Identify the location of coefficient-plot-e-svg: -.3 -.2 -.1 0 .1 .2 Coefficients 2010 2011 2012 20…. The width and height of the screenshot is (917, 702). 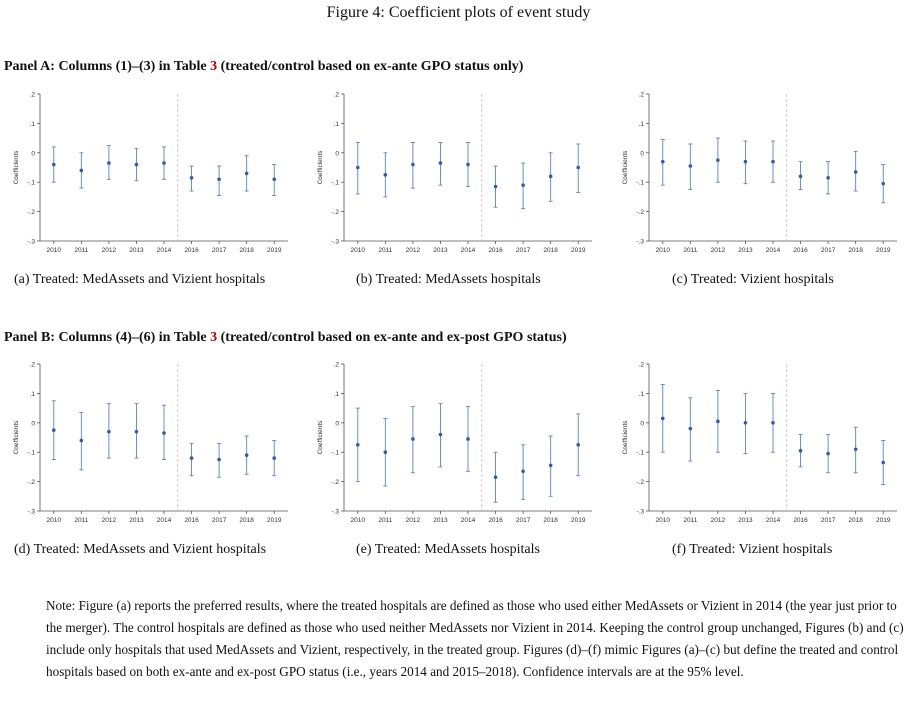
(454, 443).